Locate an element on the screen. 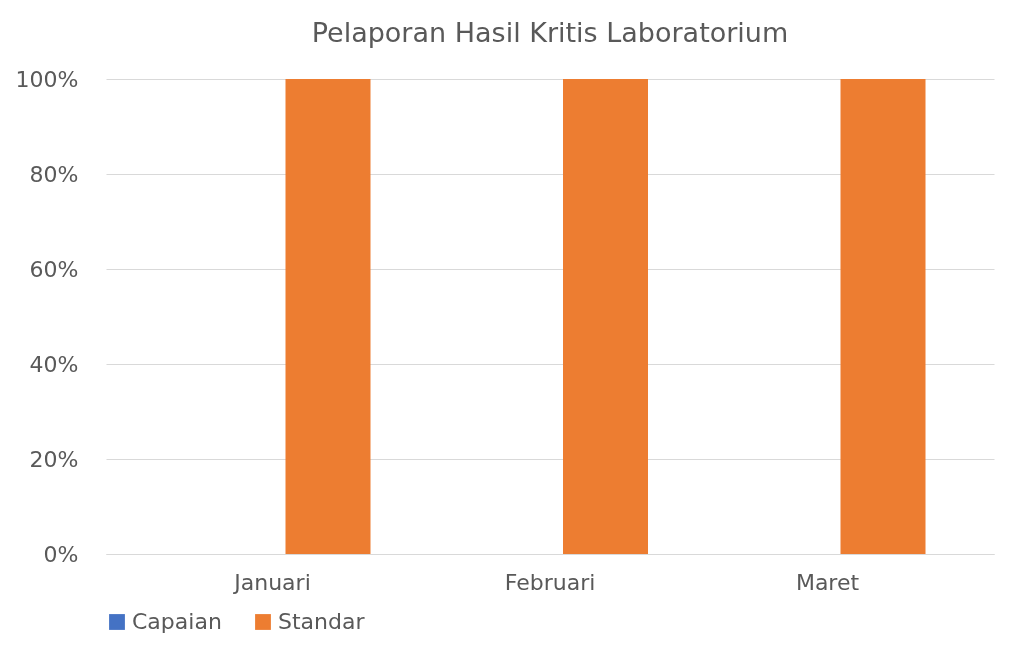 This screenshot has width=1019, height=648. y-tick-label: 80% is located at coordinates (54, 174).